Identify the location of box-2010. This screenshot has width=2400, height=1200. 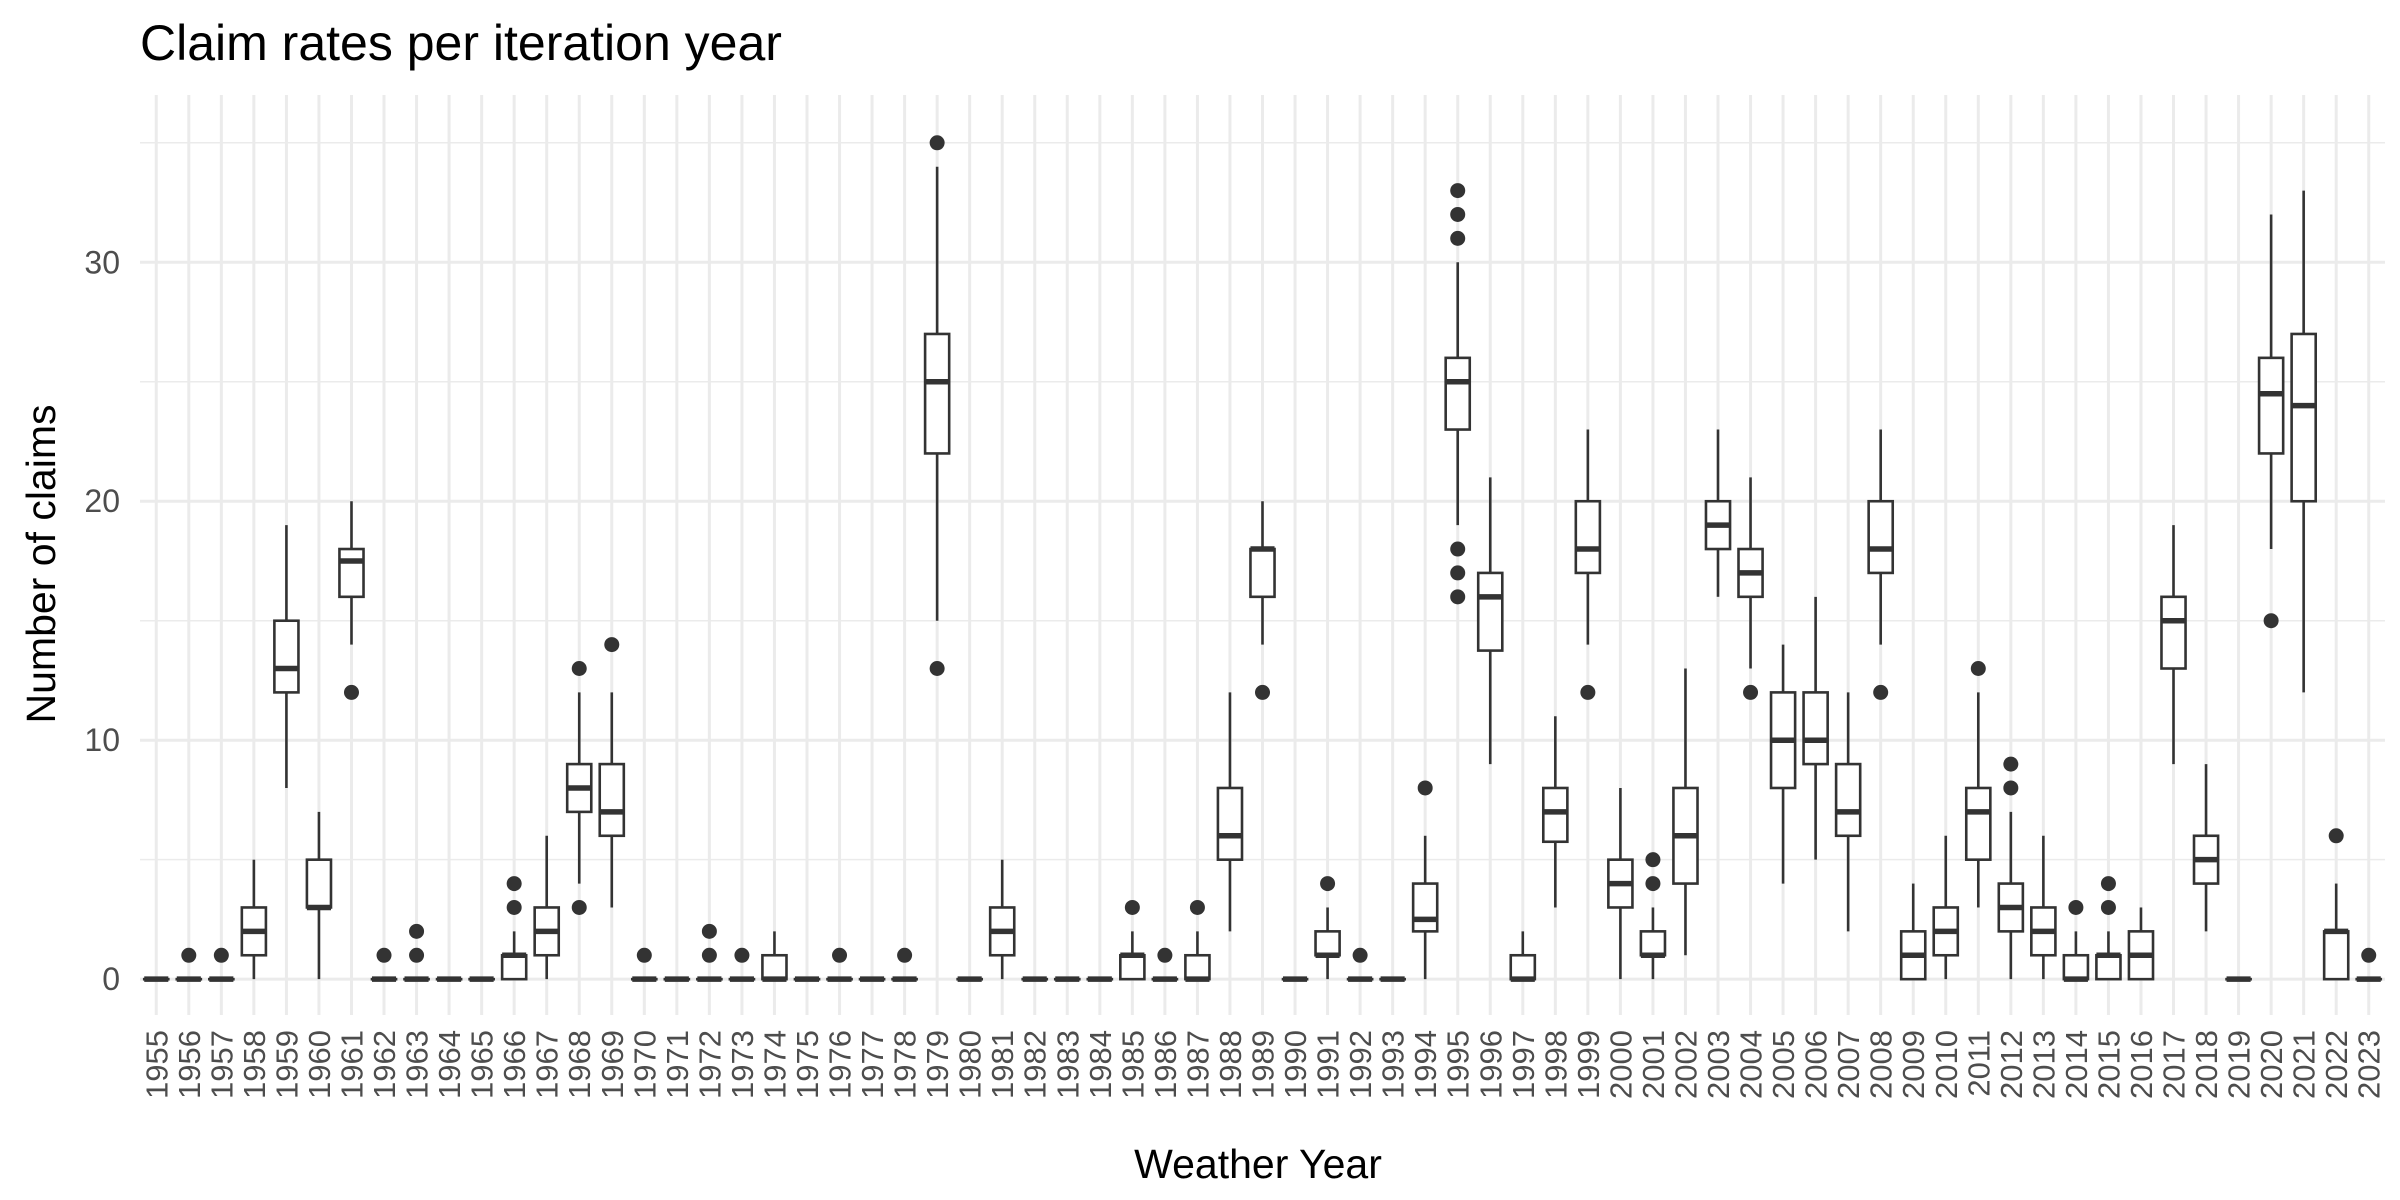
(1946, 907).